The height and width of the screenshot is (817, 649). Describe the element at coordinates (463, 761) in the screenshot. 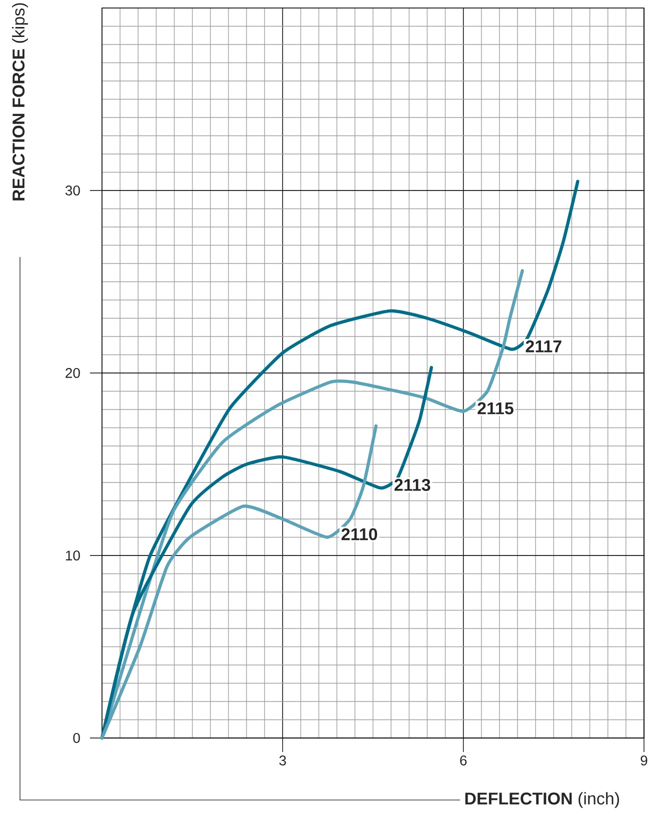

I see `x-tick-label: 6` at that location.